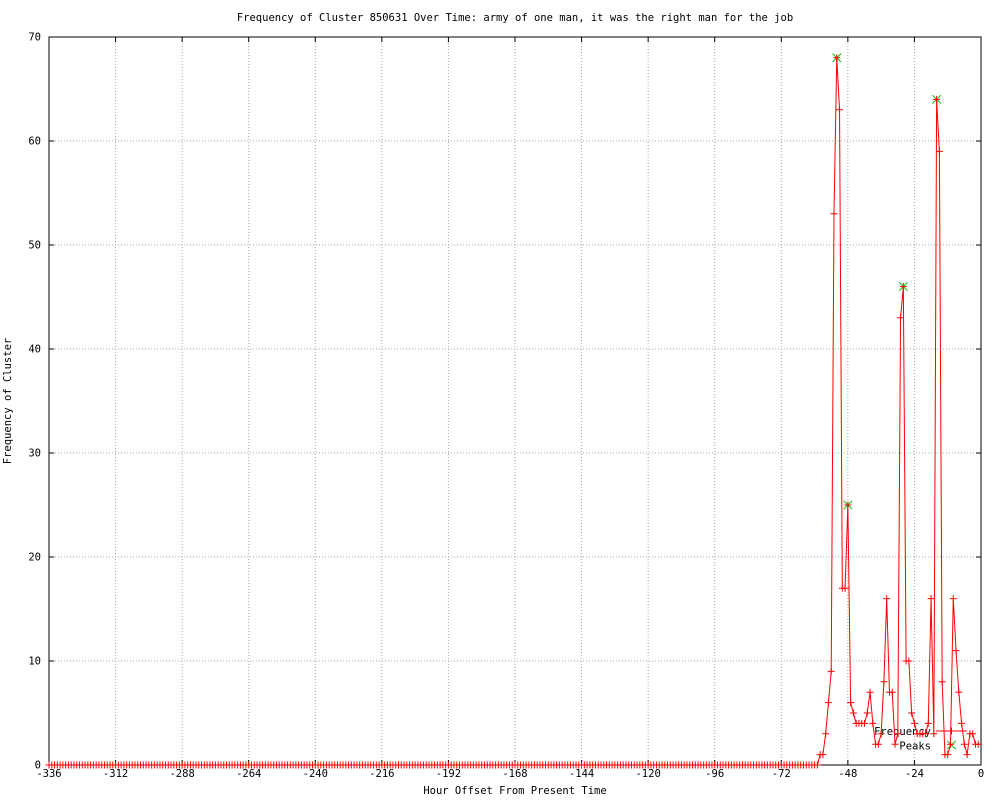 This screenshot has width=1000, height=804. Describe the element at coordinates (181, 774) in the screenshot. I see `x-tick-label: -288` at that location.